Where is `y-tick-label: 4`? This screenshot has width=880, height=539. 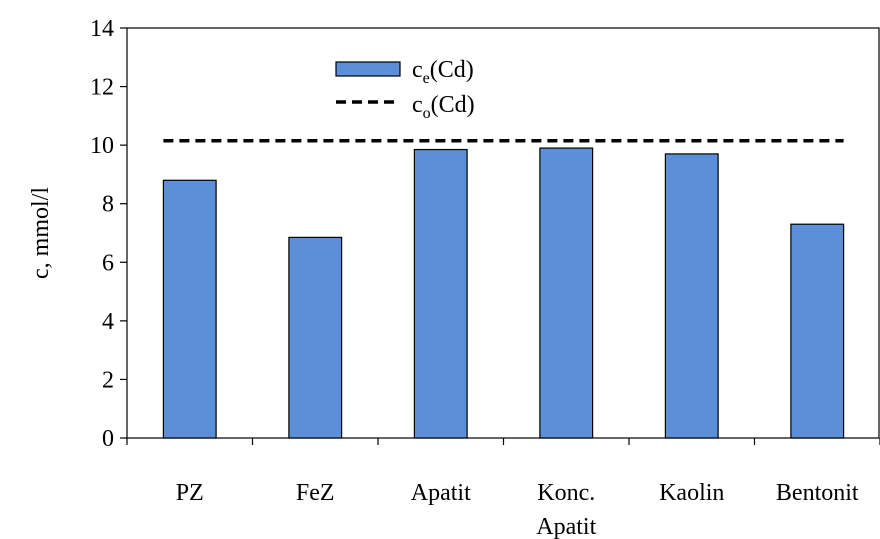
y-tick-label: 4 is located at coordinates (108, 322).